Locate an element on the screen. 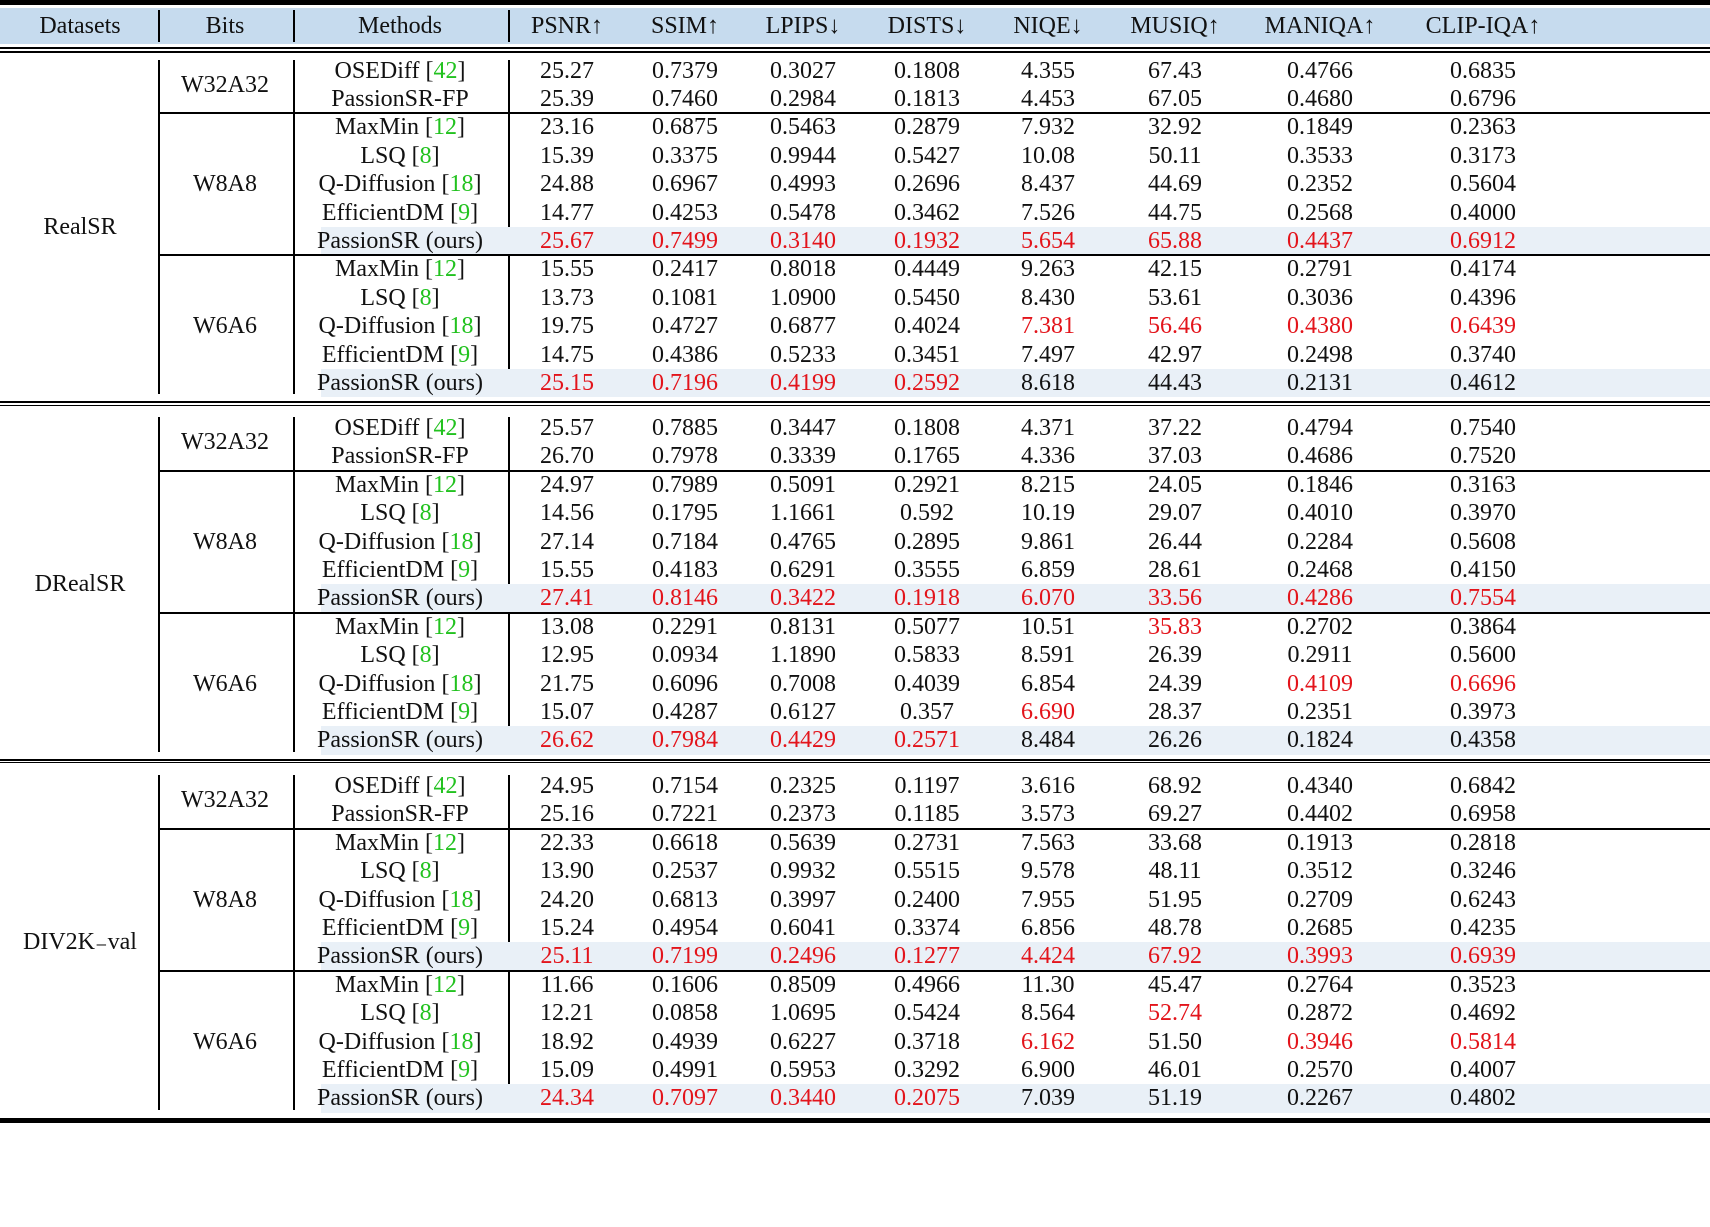 The image size is (1710, 1227). method-label: LSQ is located at coordinates (383, 871).